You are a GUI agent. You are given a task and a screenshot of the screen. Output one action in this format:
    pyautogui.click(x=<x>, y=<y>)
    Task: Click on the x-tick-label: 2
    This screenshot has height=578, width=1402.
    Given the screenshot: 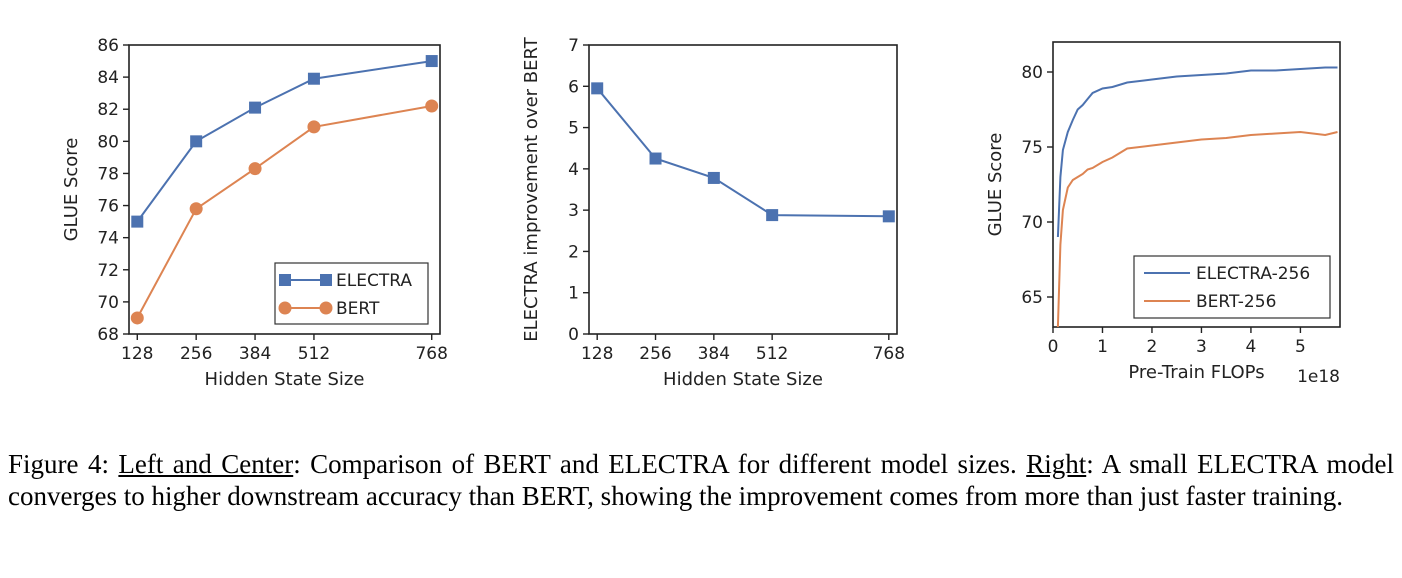 What is the action you would take?
    pyautogui.click(x=1152, y=347)
    